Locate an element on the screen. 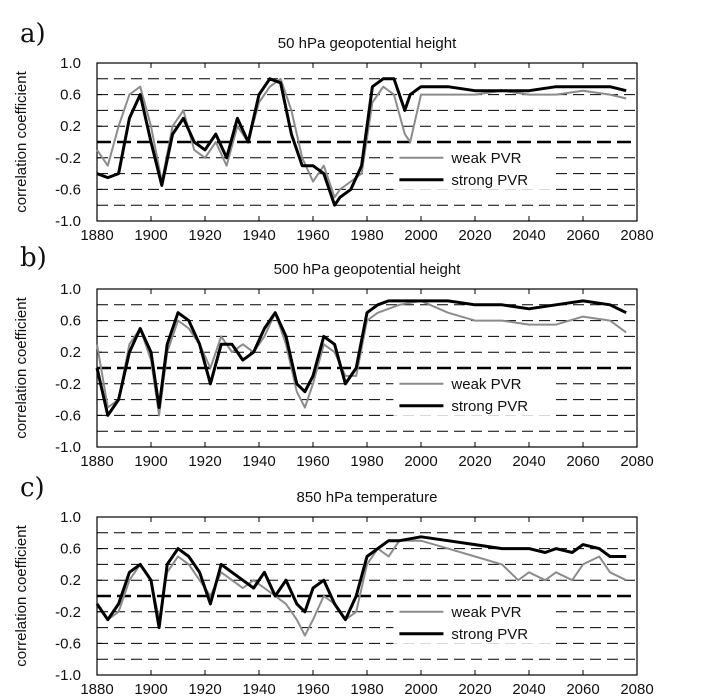 The height and width of the screenshot is (699, 704). panel-label: a) is located at coordinates (33, 34).